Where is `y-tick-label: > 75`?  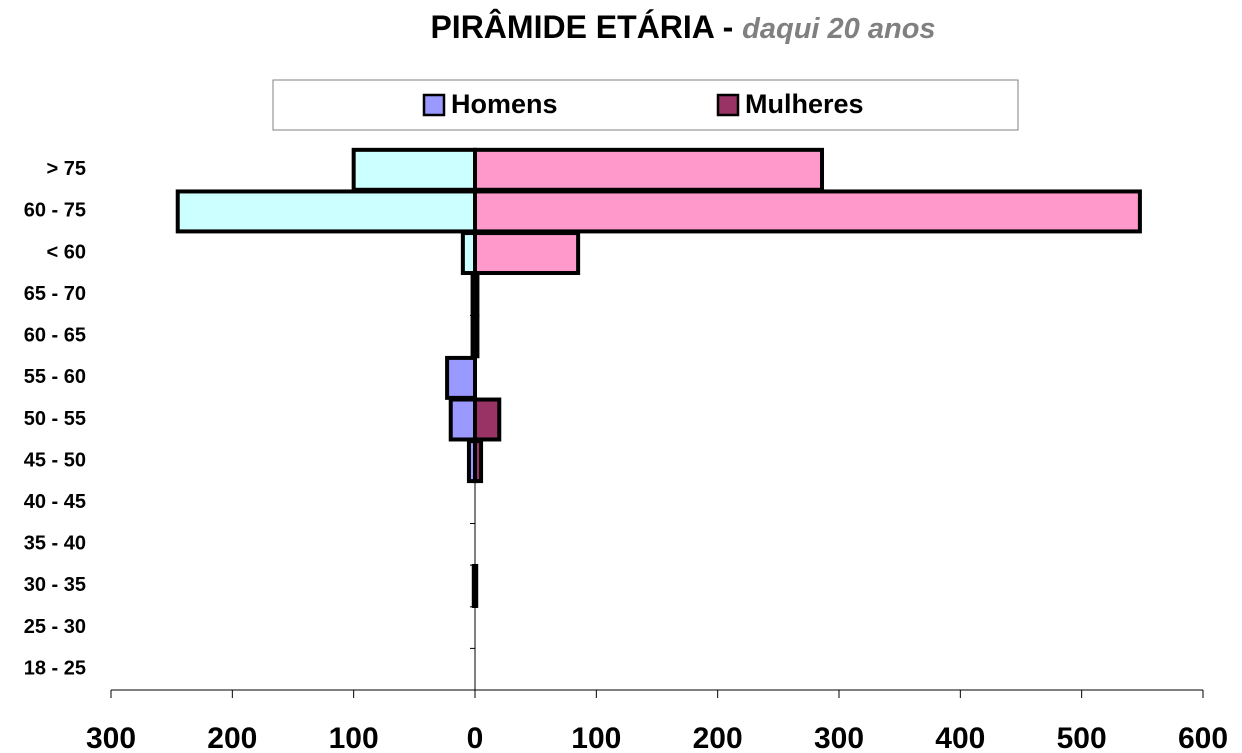
y-tick-label: > 75 is located at coordinates (66, 169).